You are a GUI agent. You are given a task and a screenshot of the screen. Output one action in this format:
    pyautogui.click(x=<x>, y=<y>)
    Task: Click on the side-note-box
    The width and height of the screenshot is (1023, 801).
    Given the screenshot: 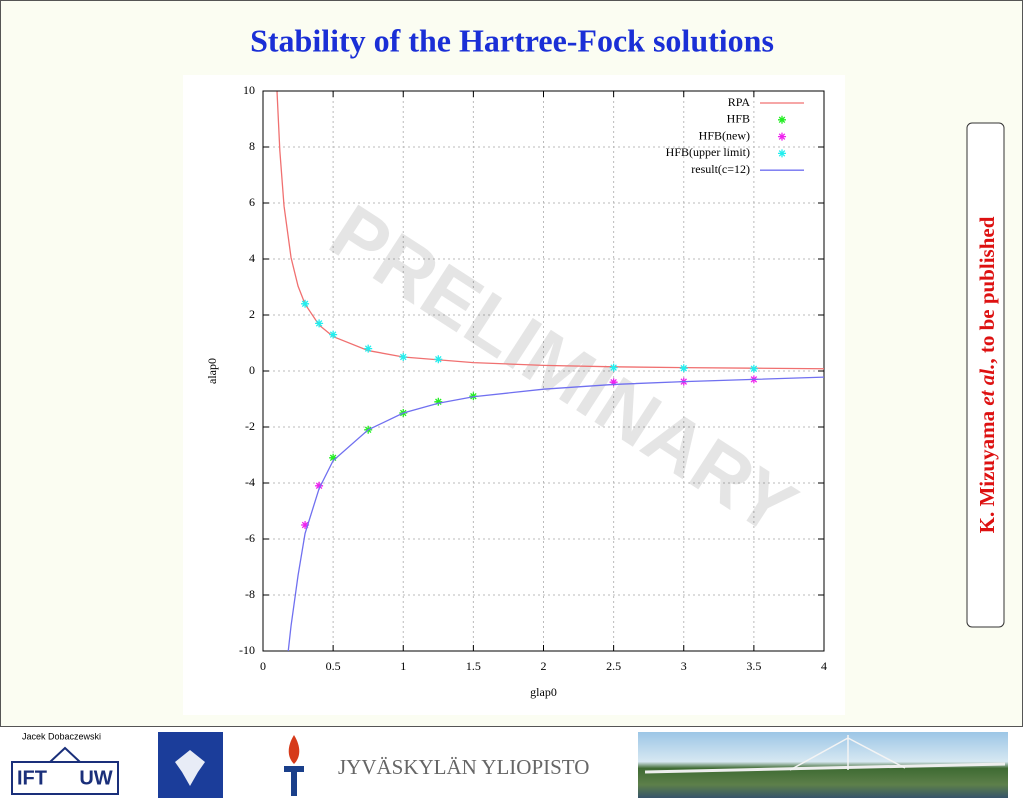 What is the action you would take?
    pyautogui.click(x=985, y=375)
    